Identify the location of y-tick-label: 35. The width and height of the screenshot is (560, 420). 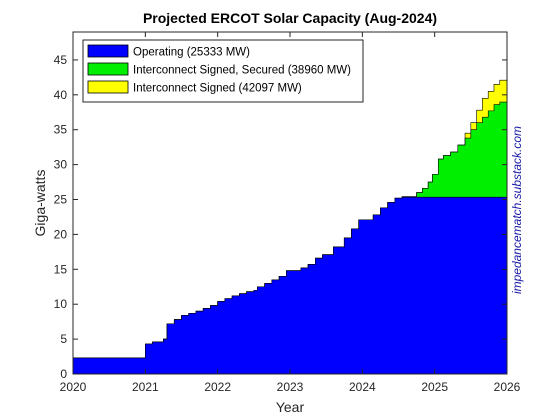
(61, 130).